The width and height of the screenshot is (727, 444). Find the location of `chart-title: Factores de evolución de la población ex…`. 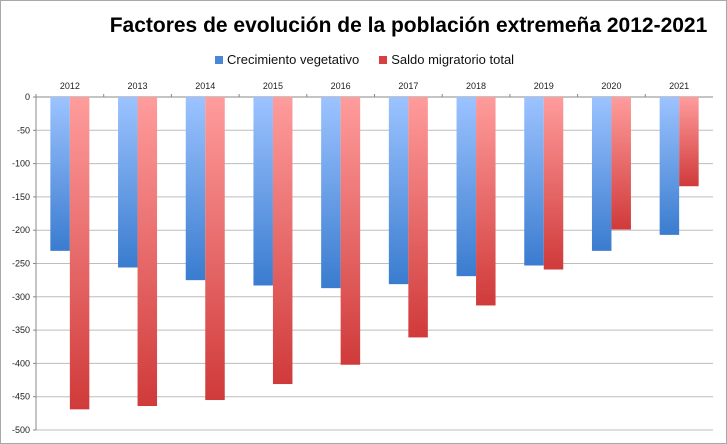

chart-title: Factores de evolución de la población ex… is located at coordinates (408, 25).